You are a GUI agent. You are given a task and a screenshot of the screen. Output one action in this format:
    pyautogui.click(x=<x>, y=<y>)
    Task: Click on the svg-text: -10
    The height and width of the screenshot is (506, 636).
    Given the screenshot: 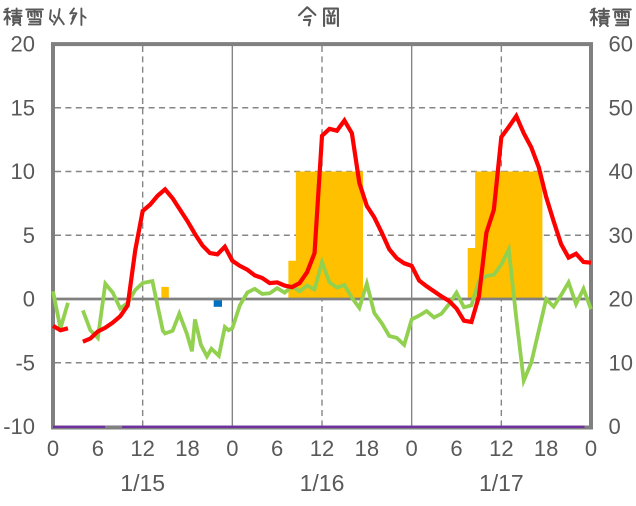 What is the action you would take?
    pyautogui.click(x=19, y=426)
    